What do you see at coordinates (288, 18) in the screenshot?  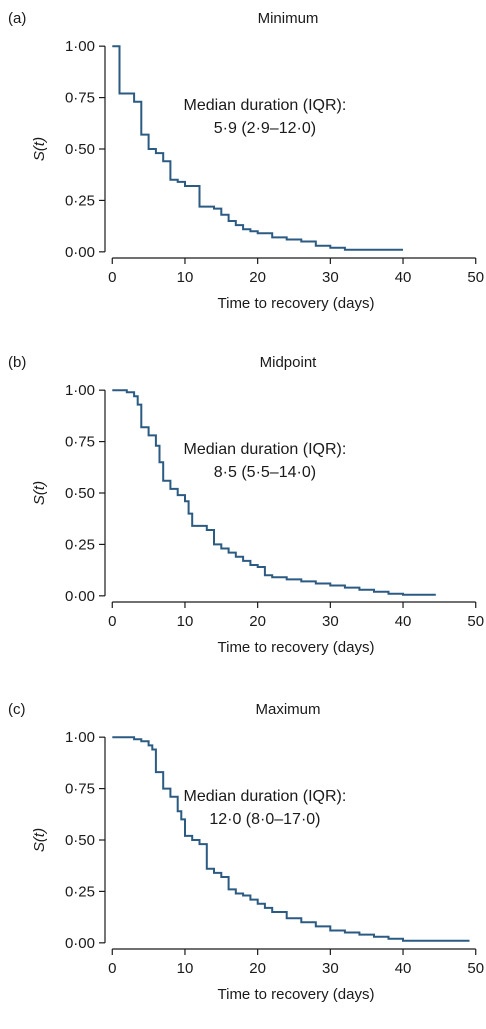 I see `panel-title: Minimum` at bounding box center [288, 18].